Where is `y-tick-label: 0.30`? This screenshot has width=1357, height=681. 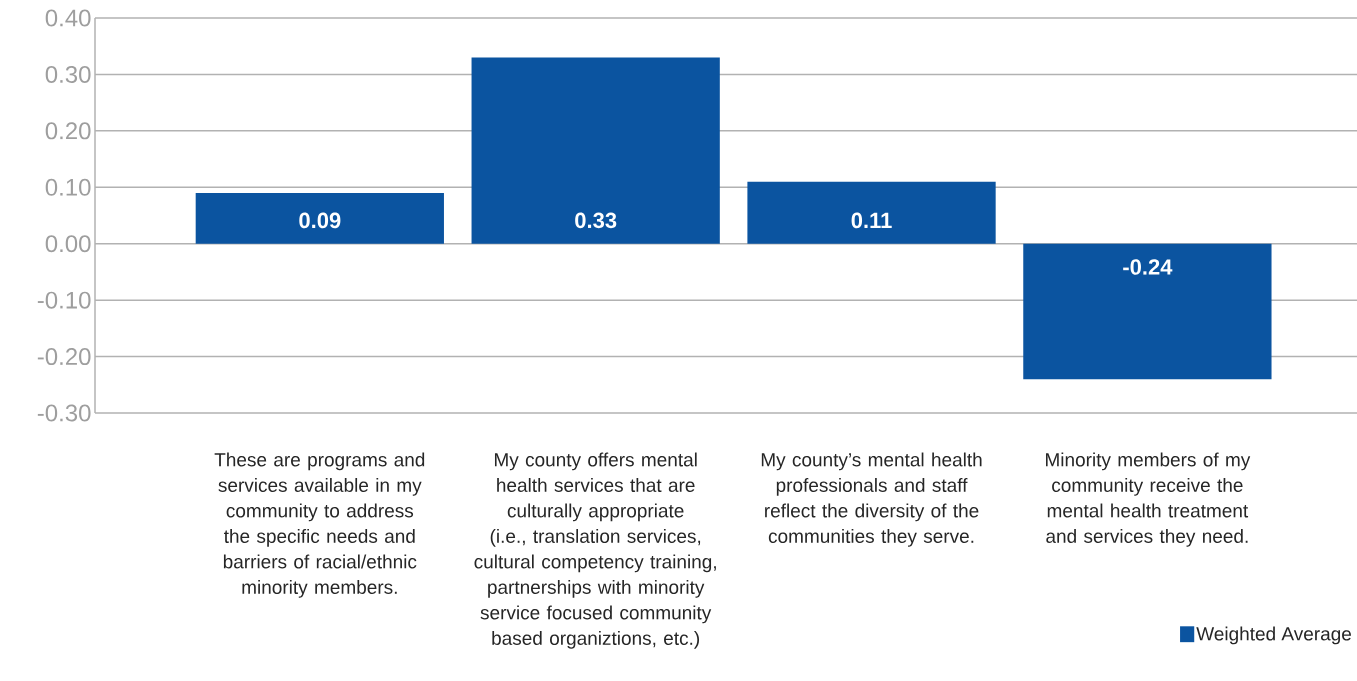 y-tick-label: 0.30 is located at coordinates (68, 74).